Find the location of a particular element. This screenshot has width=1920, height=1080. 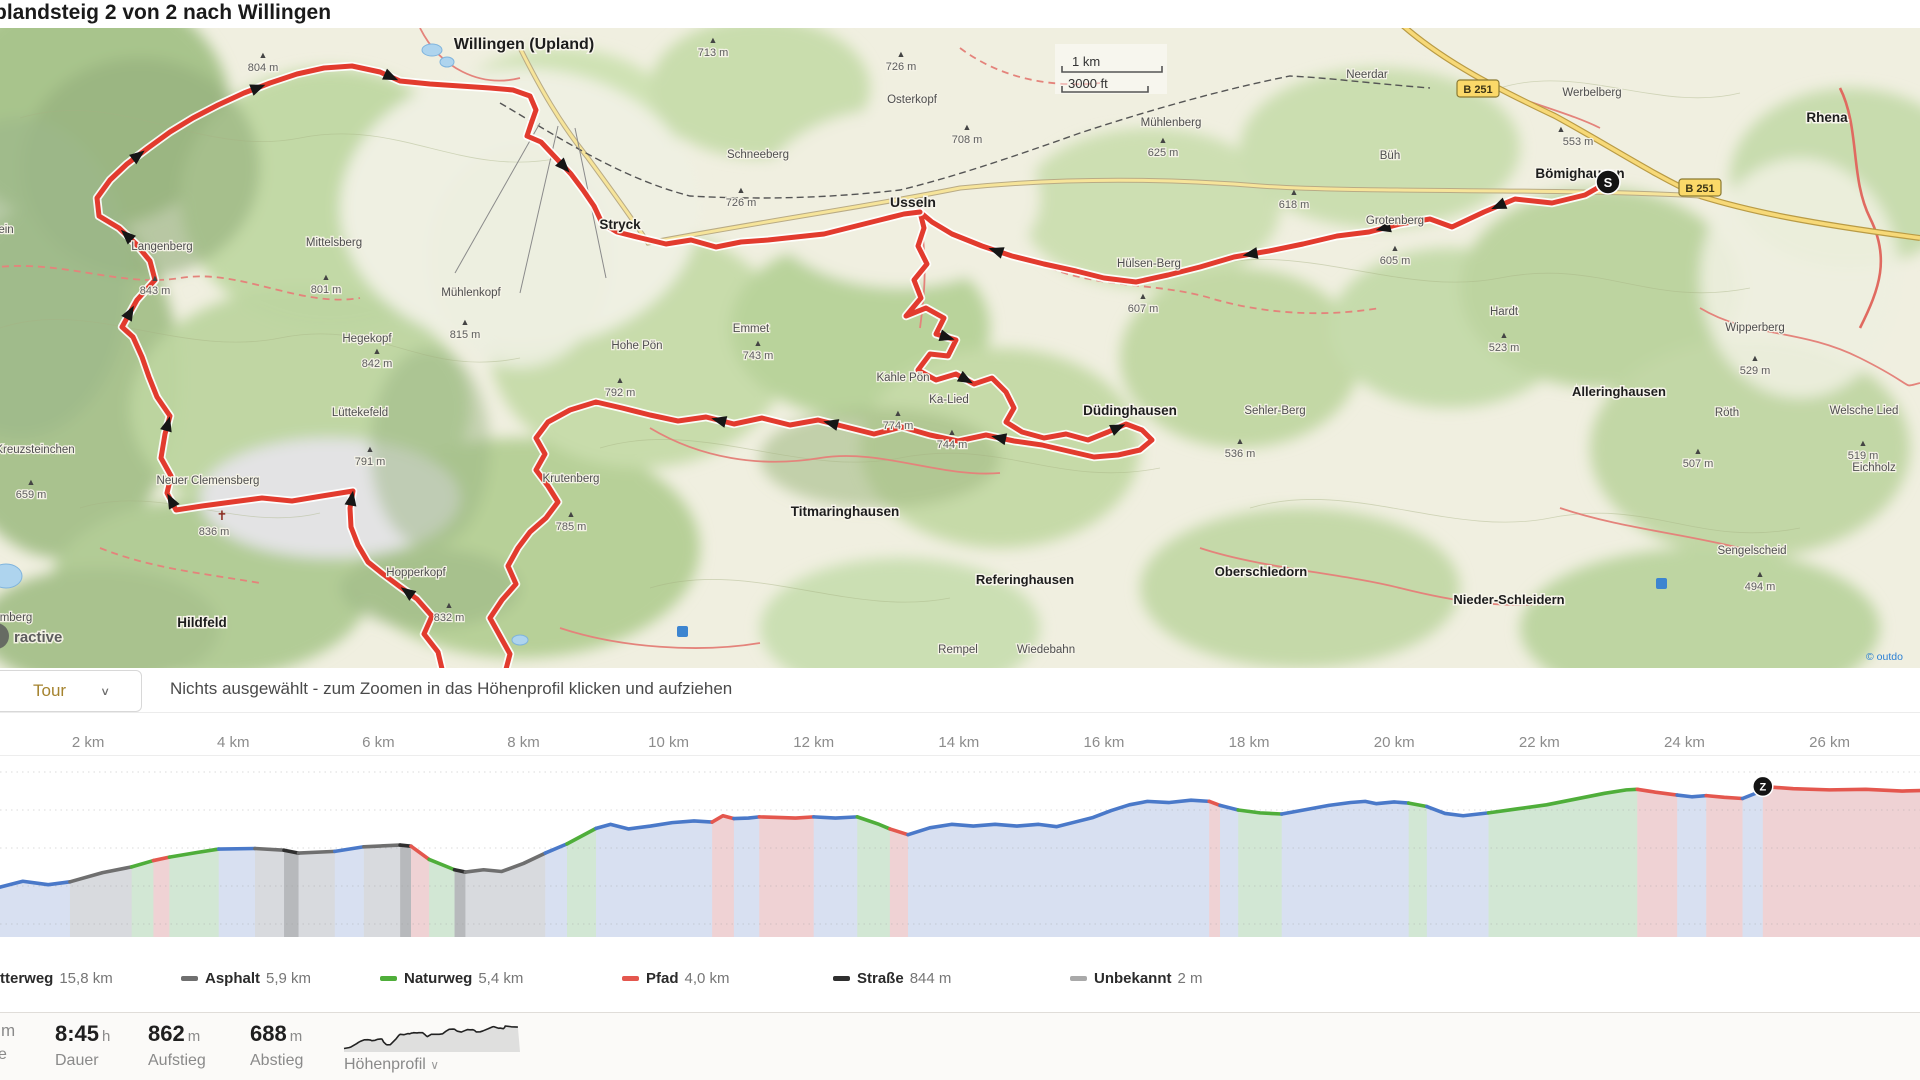

legend-item-asphalt: Asphalt 5,9 km is located at coordinates (246, 978).